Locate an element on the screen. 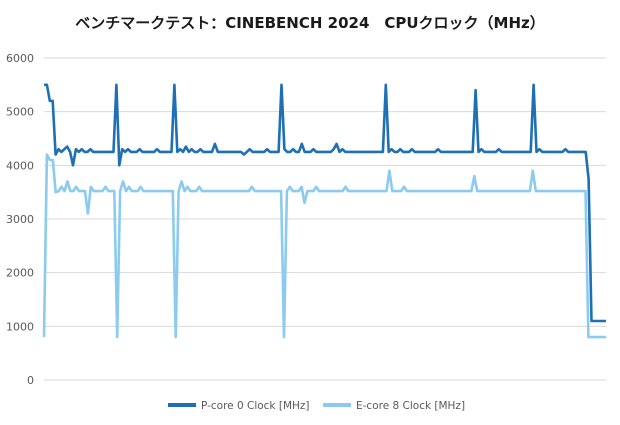  legend-item-e-core: E-core 8 Clock [MHz] is located at coordinates (394, 406).